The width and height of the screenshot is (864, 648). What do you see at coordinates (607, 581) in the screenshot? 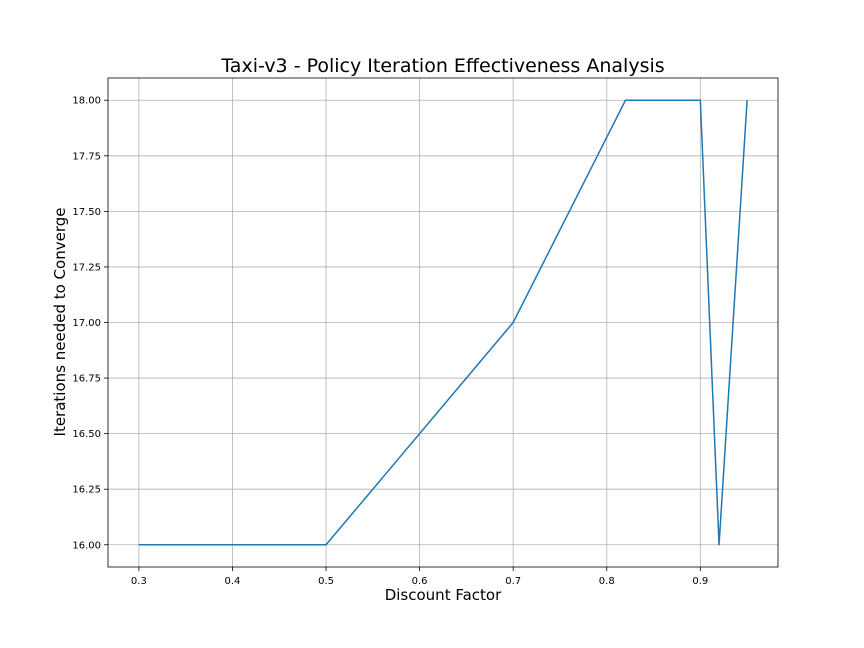
I see `x-tick-label: 0.8` at bounding box center [607, 581].